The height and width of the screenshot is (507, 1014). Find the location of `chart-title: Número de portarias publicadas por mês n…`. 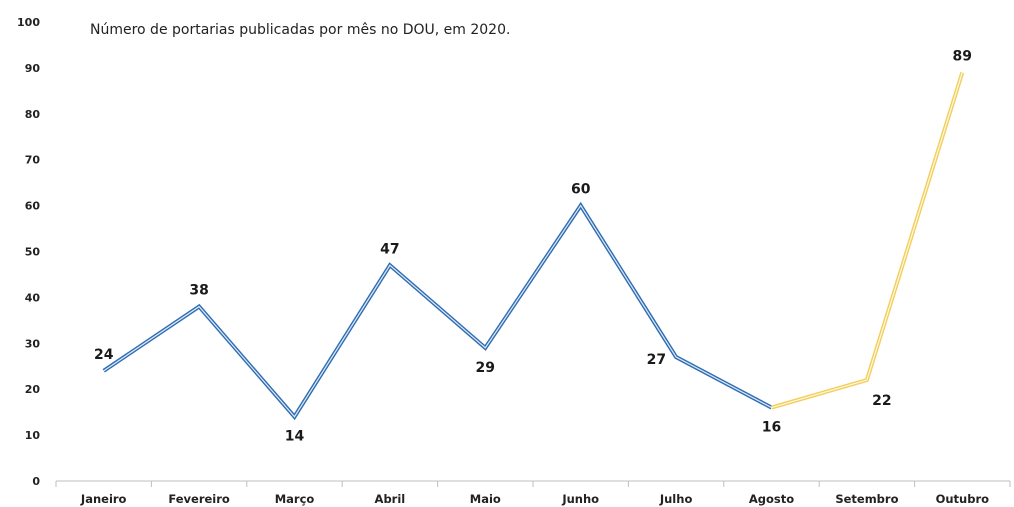

chart-title: Número de portarias publicadas por mês n… is located at coordinates (300, 30).